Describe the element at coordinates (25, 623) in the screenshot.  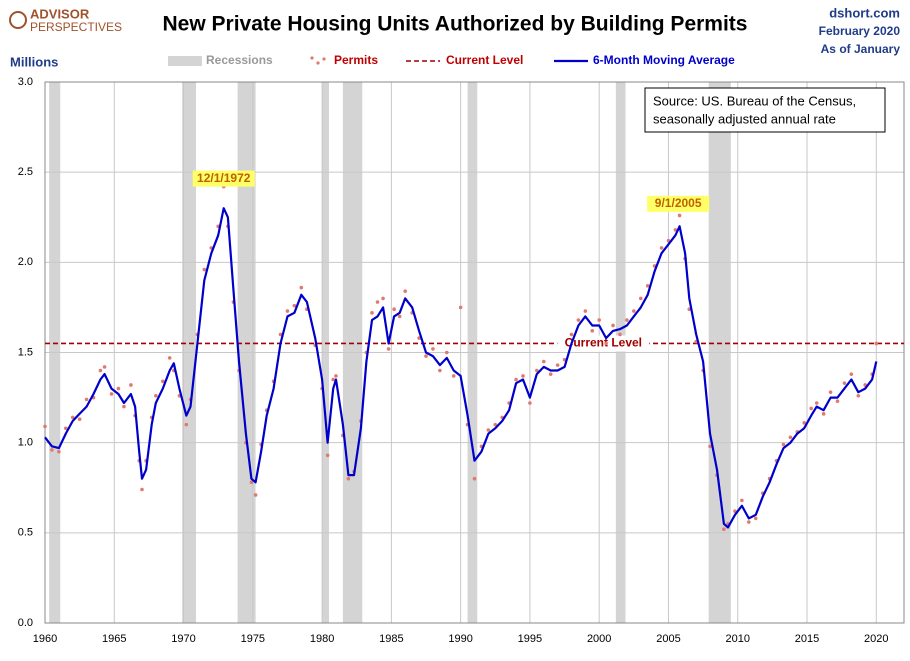
I see `y-tick-label: 0.0` at that location.